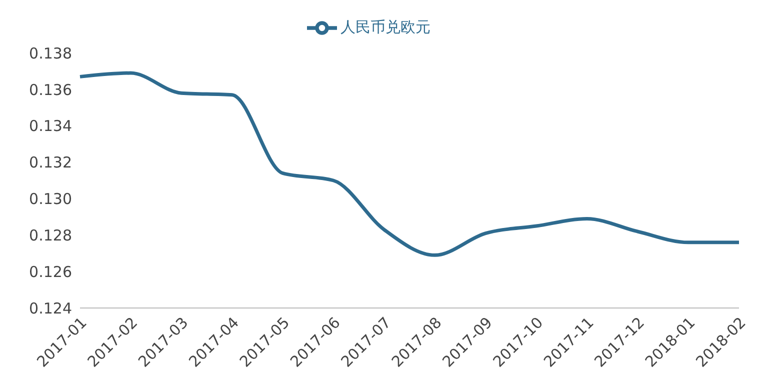 The image size is (772, 383). Describe the element at coordinates (50, 89) in the screenshot. I see `y-tick-label: 0.136` at that location.